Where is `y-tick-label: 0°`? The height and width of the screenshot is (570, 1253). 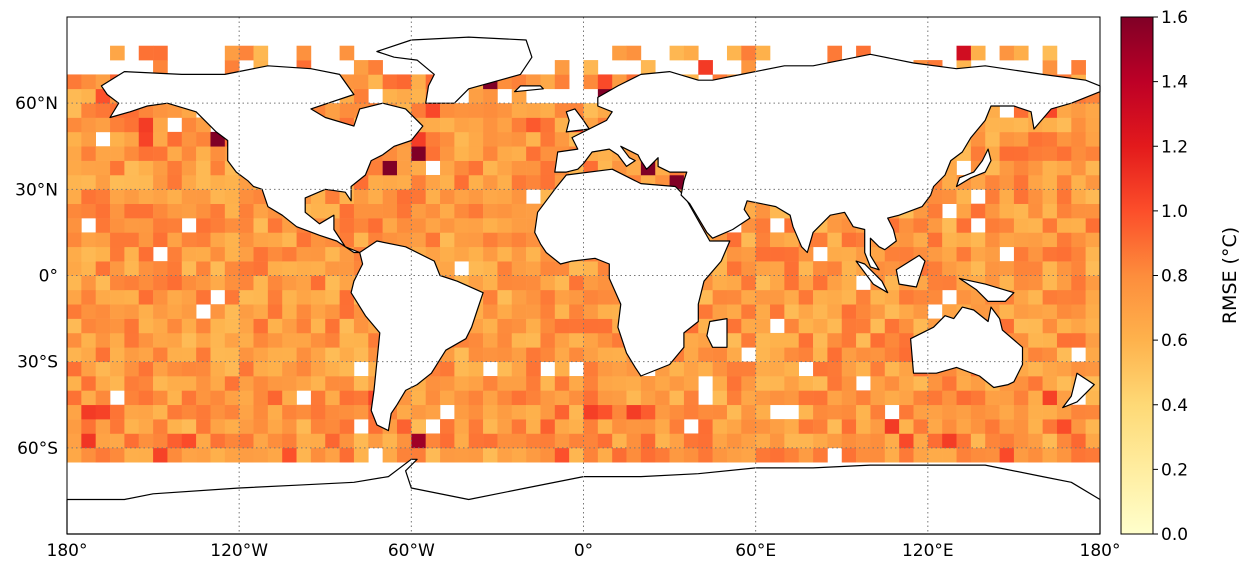 y-tick-label: 0° is located at coordinates (48, 277).